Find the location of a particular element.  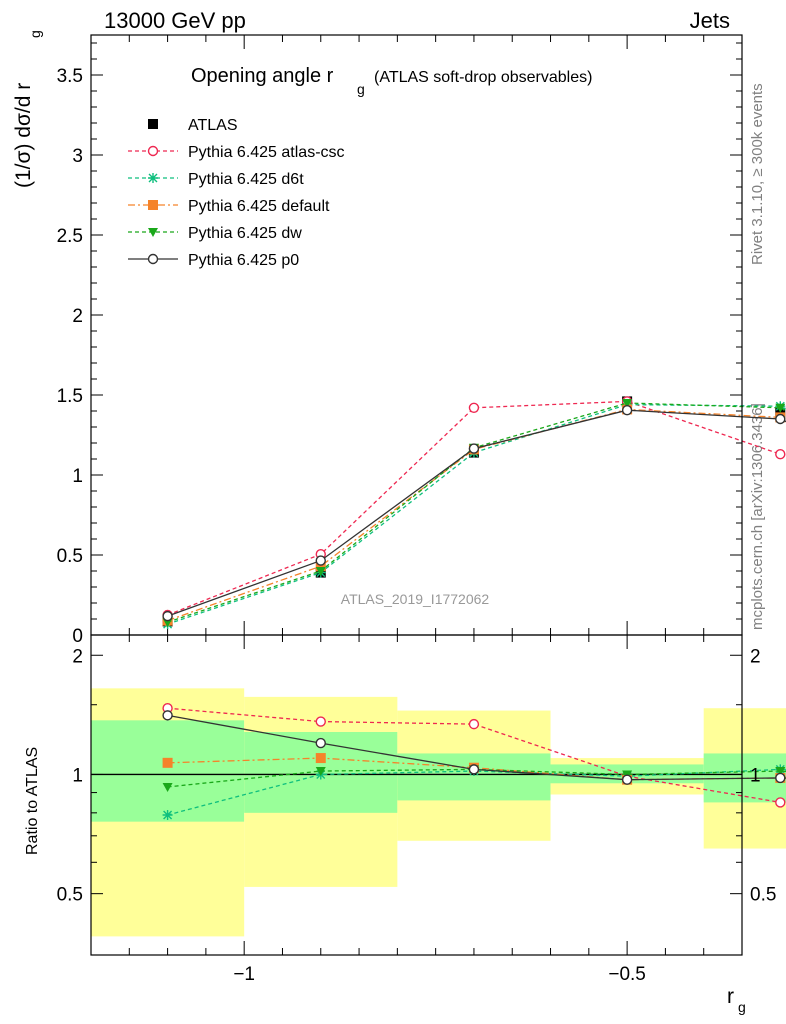

ratio-xtick-label: −1 is located at coordinates (244, 974).